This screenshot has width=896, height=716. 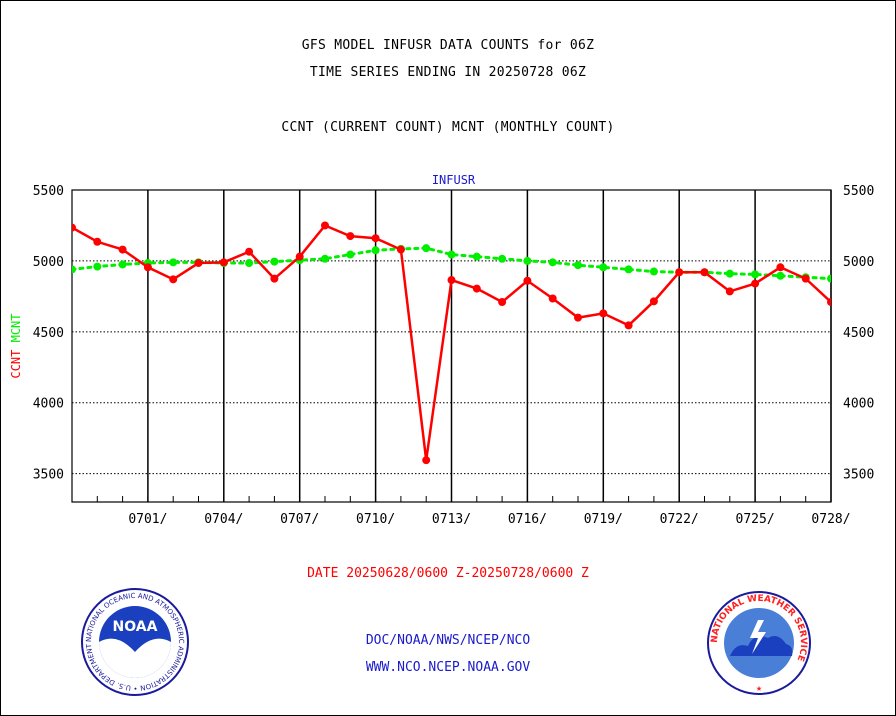 What do you see at coordinates (858, 475) in the screenshot?
I see `y-tick-label-right: 3500` at bounding box center [858, 475].